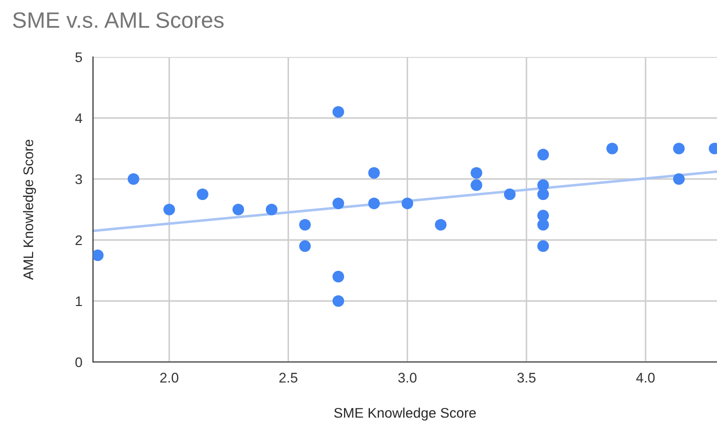 The image size is (717, 423). Describe the element at coordinates (169, 377) in the screenshot. I see `x-tick-label: 2.0` at that location.